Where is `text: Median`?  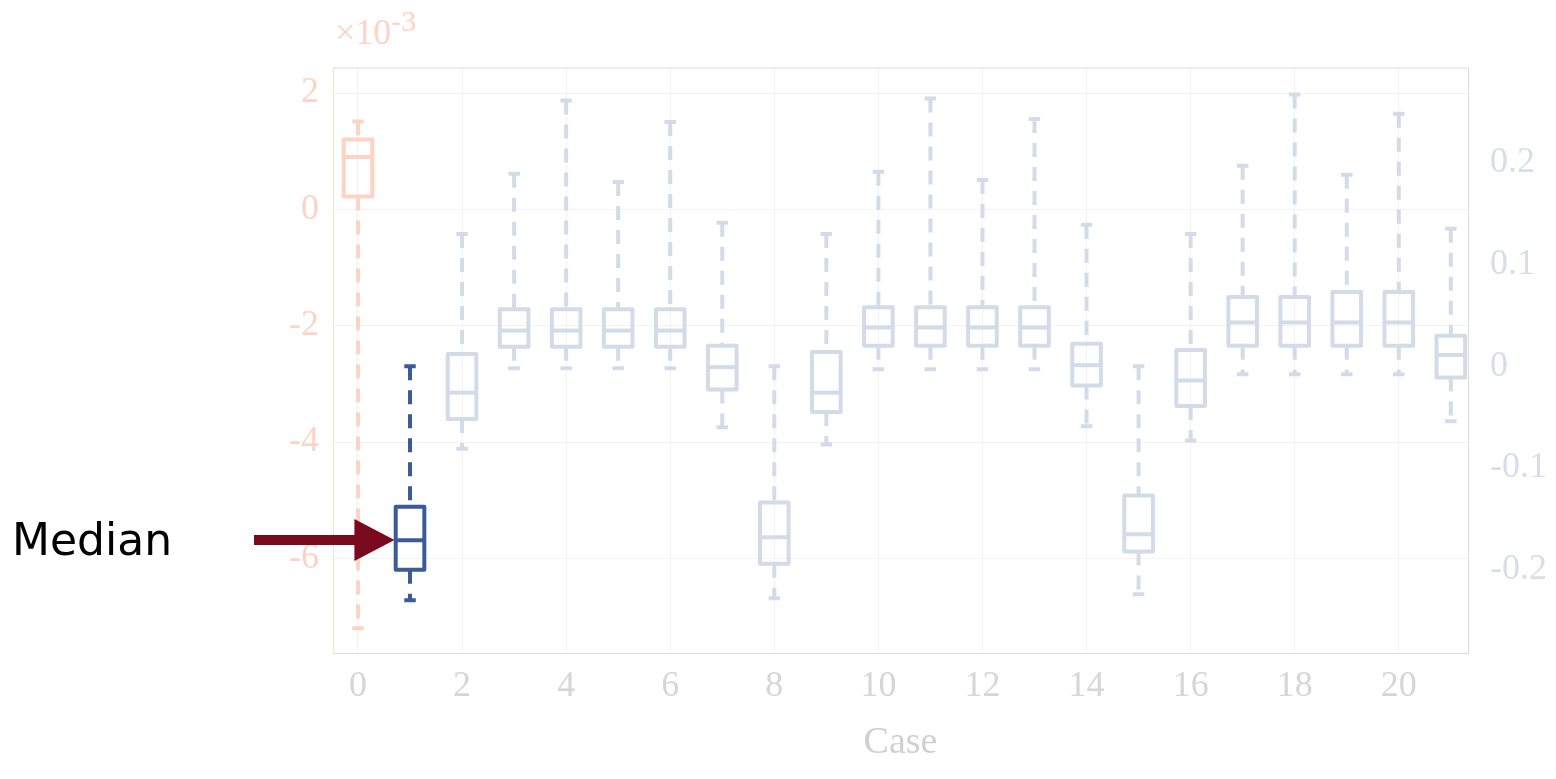 text: Median is located at coordinates (92, 540).